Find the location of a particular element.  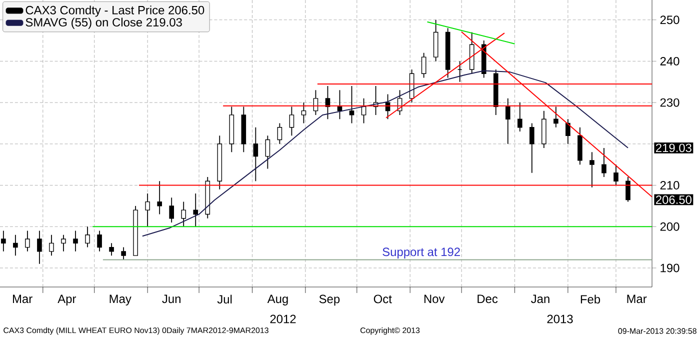

y-tick-label: 240 is located at coordinates (670, 61).